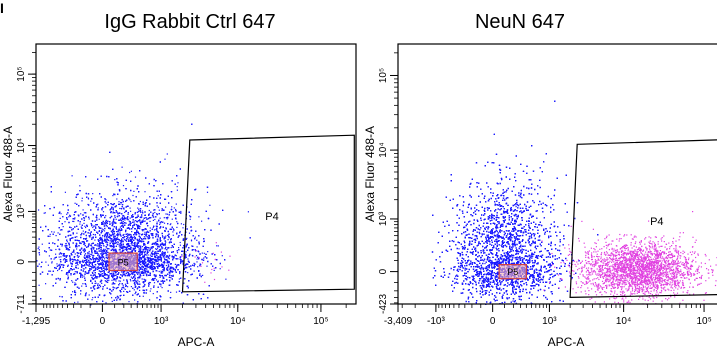  I want to click on plot-title-igg: IgG Rabbit Ctrl 647, so click(189, 22).